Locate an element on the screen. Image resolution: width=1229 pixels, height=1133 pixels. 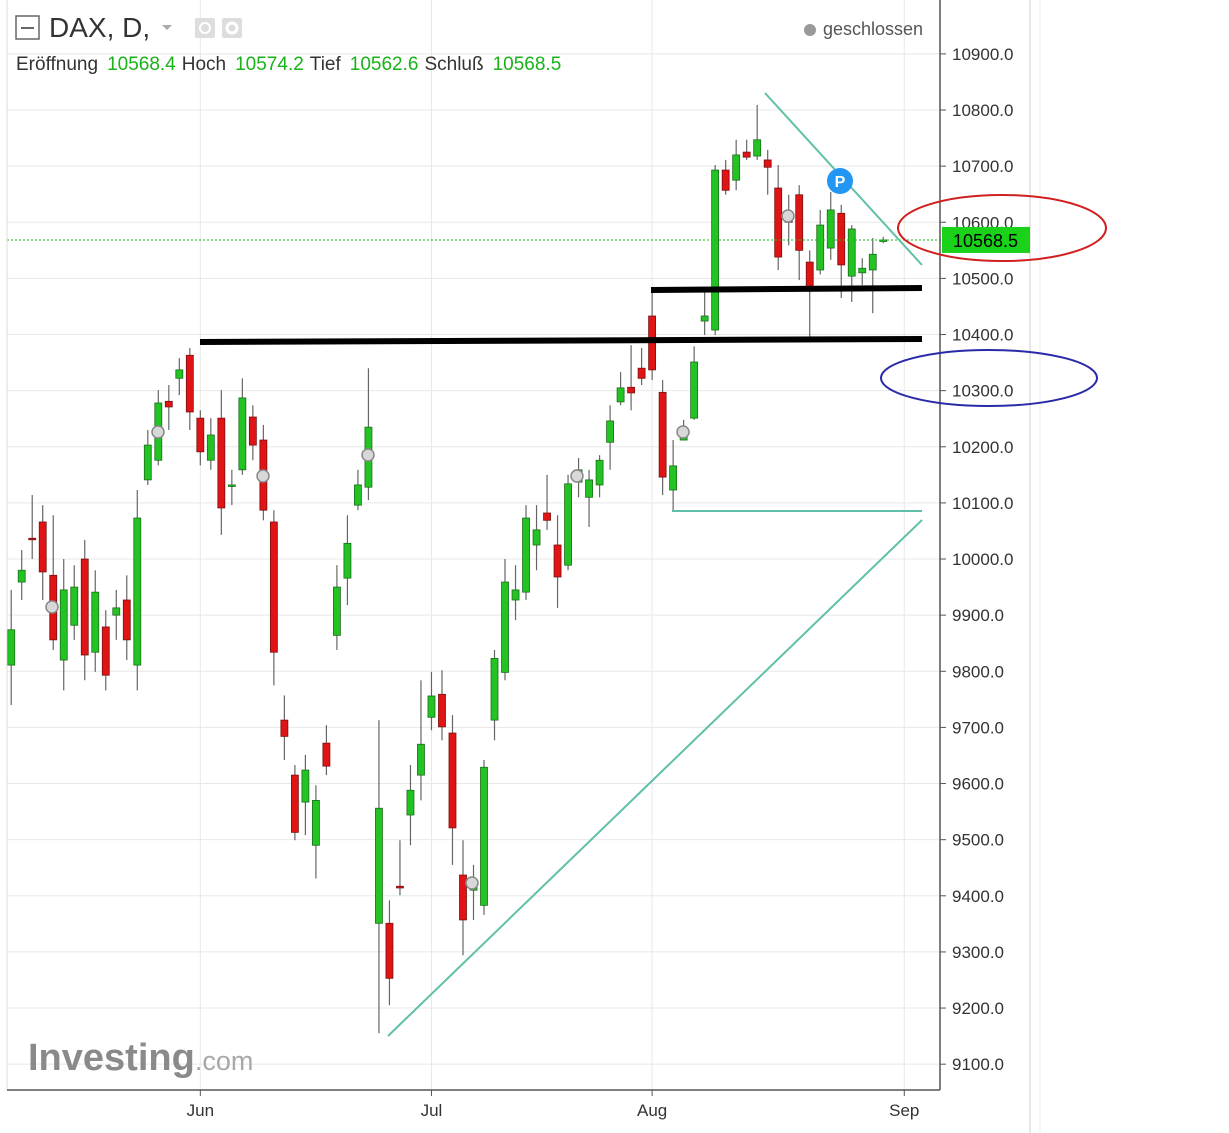
last-price-label: 10568.5 is located at coordinates (985, 241).